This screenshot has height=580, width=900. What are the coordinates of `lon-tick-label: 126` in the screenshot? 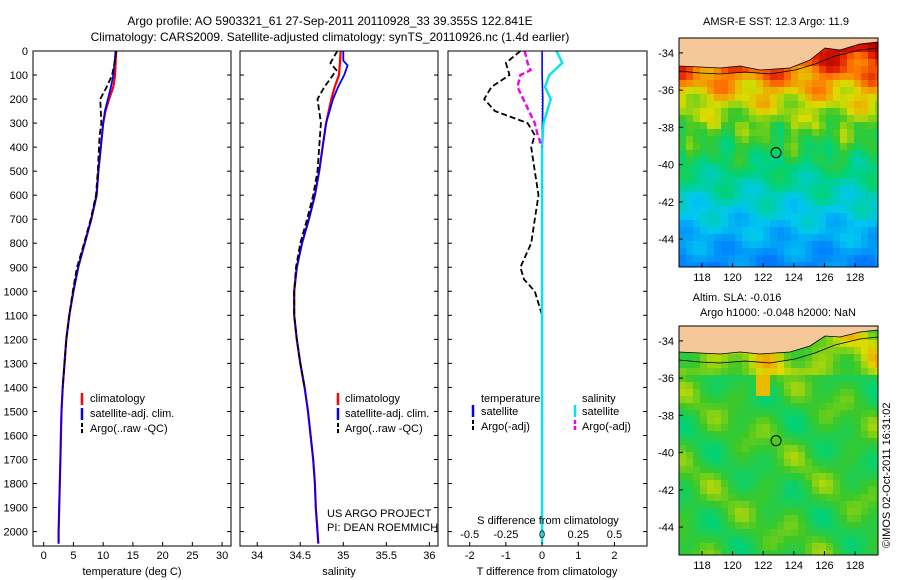 It's located at (824, 278).